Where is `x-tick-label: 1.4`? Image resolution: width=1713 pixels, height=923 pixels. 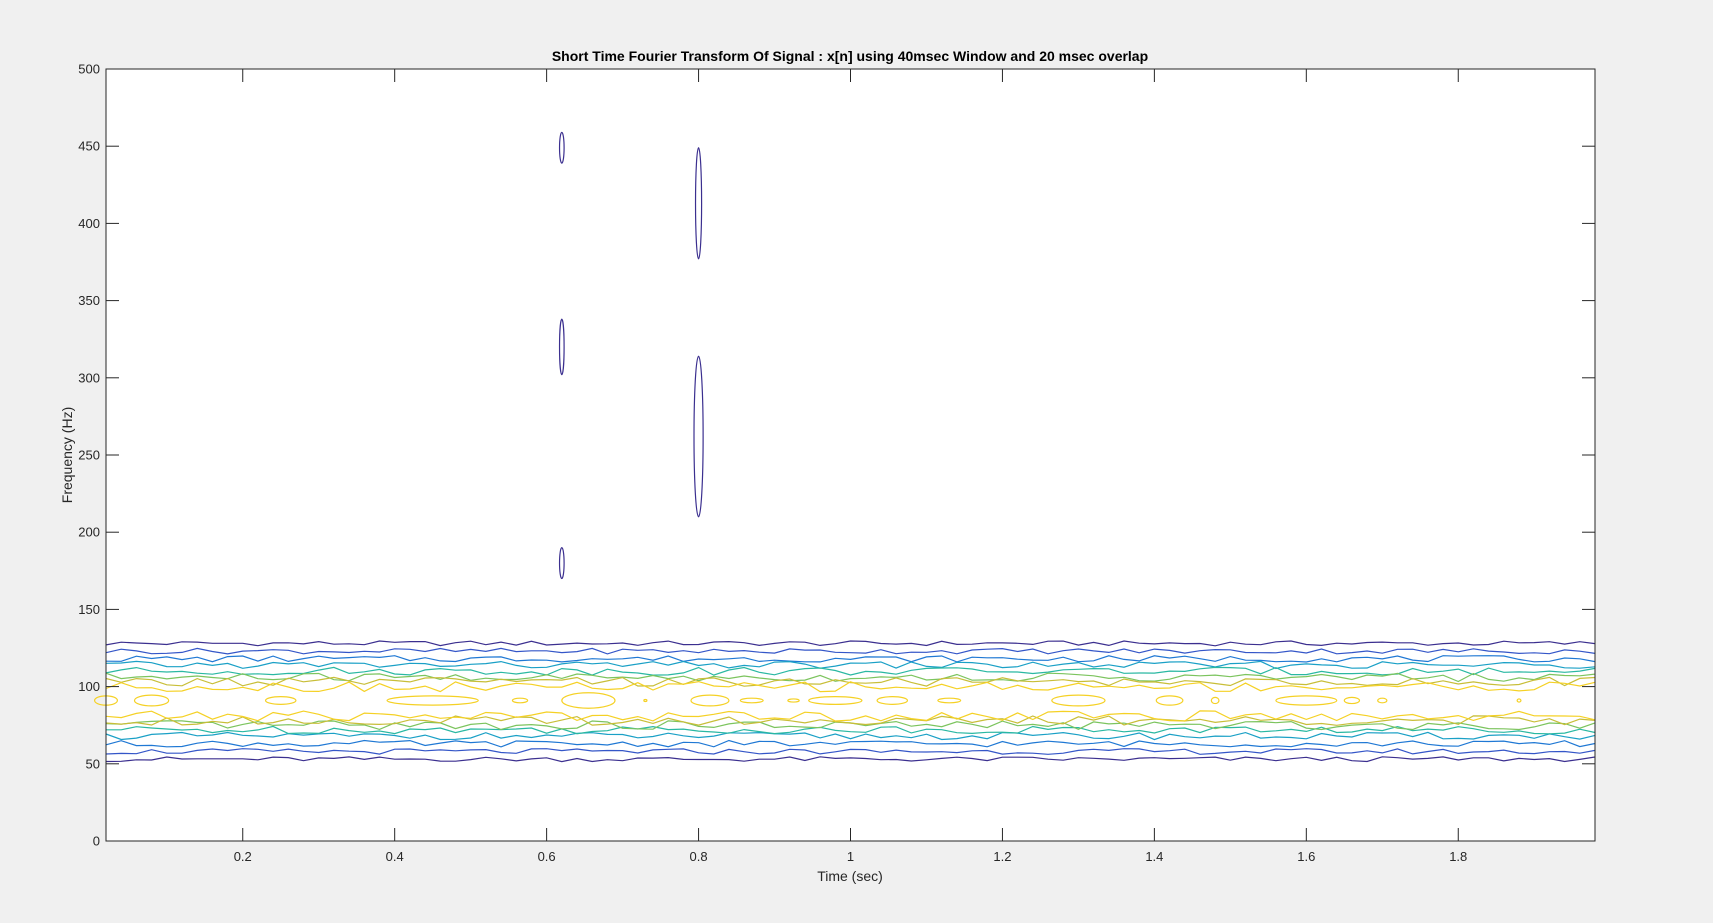 x-tick-label: 1.4 is located at coordinates (1154, 856).